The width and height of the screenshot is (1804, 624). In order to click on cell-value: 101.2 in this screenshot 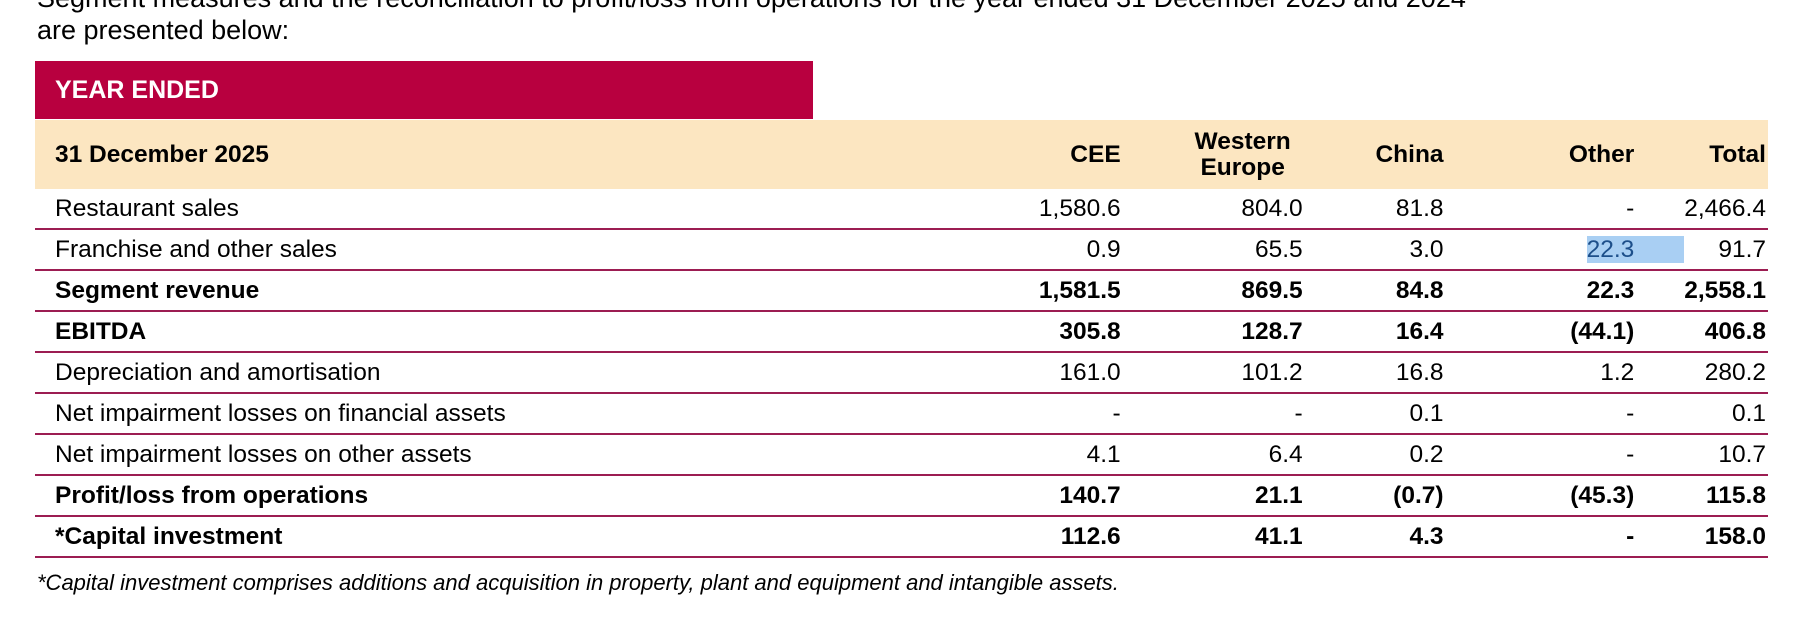, I will do `click(1272, 372)`.